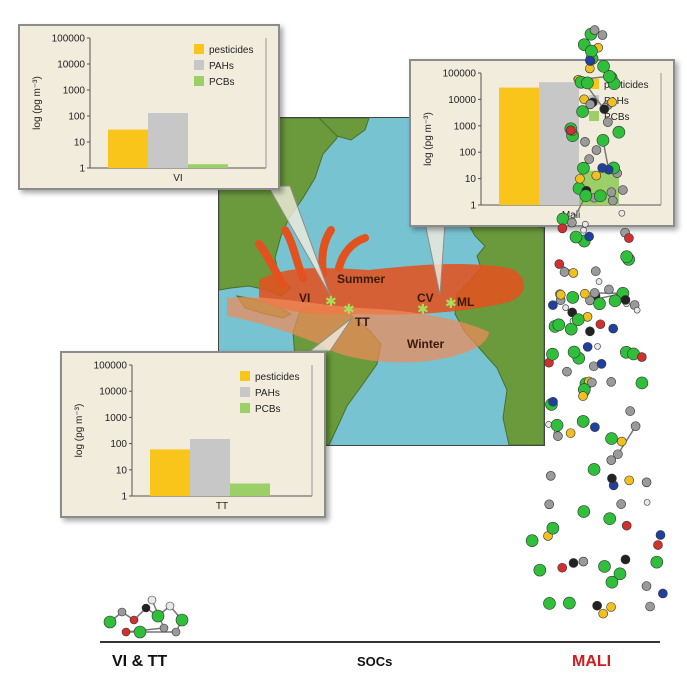 Image resolution: width=687 pixels, height=690 pixels. What do you see at coordinates (111, 366) in the screenshot?
I see `y-tick-label: 100000` at bounding box center [111, 366].